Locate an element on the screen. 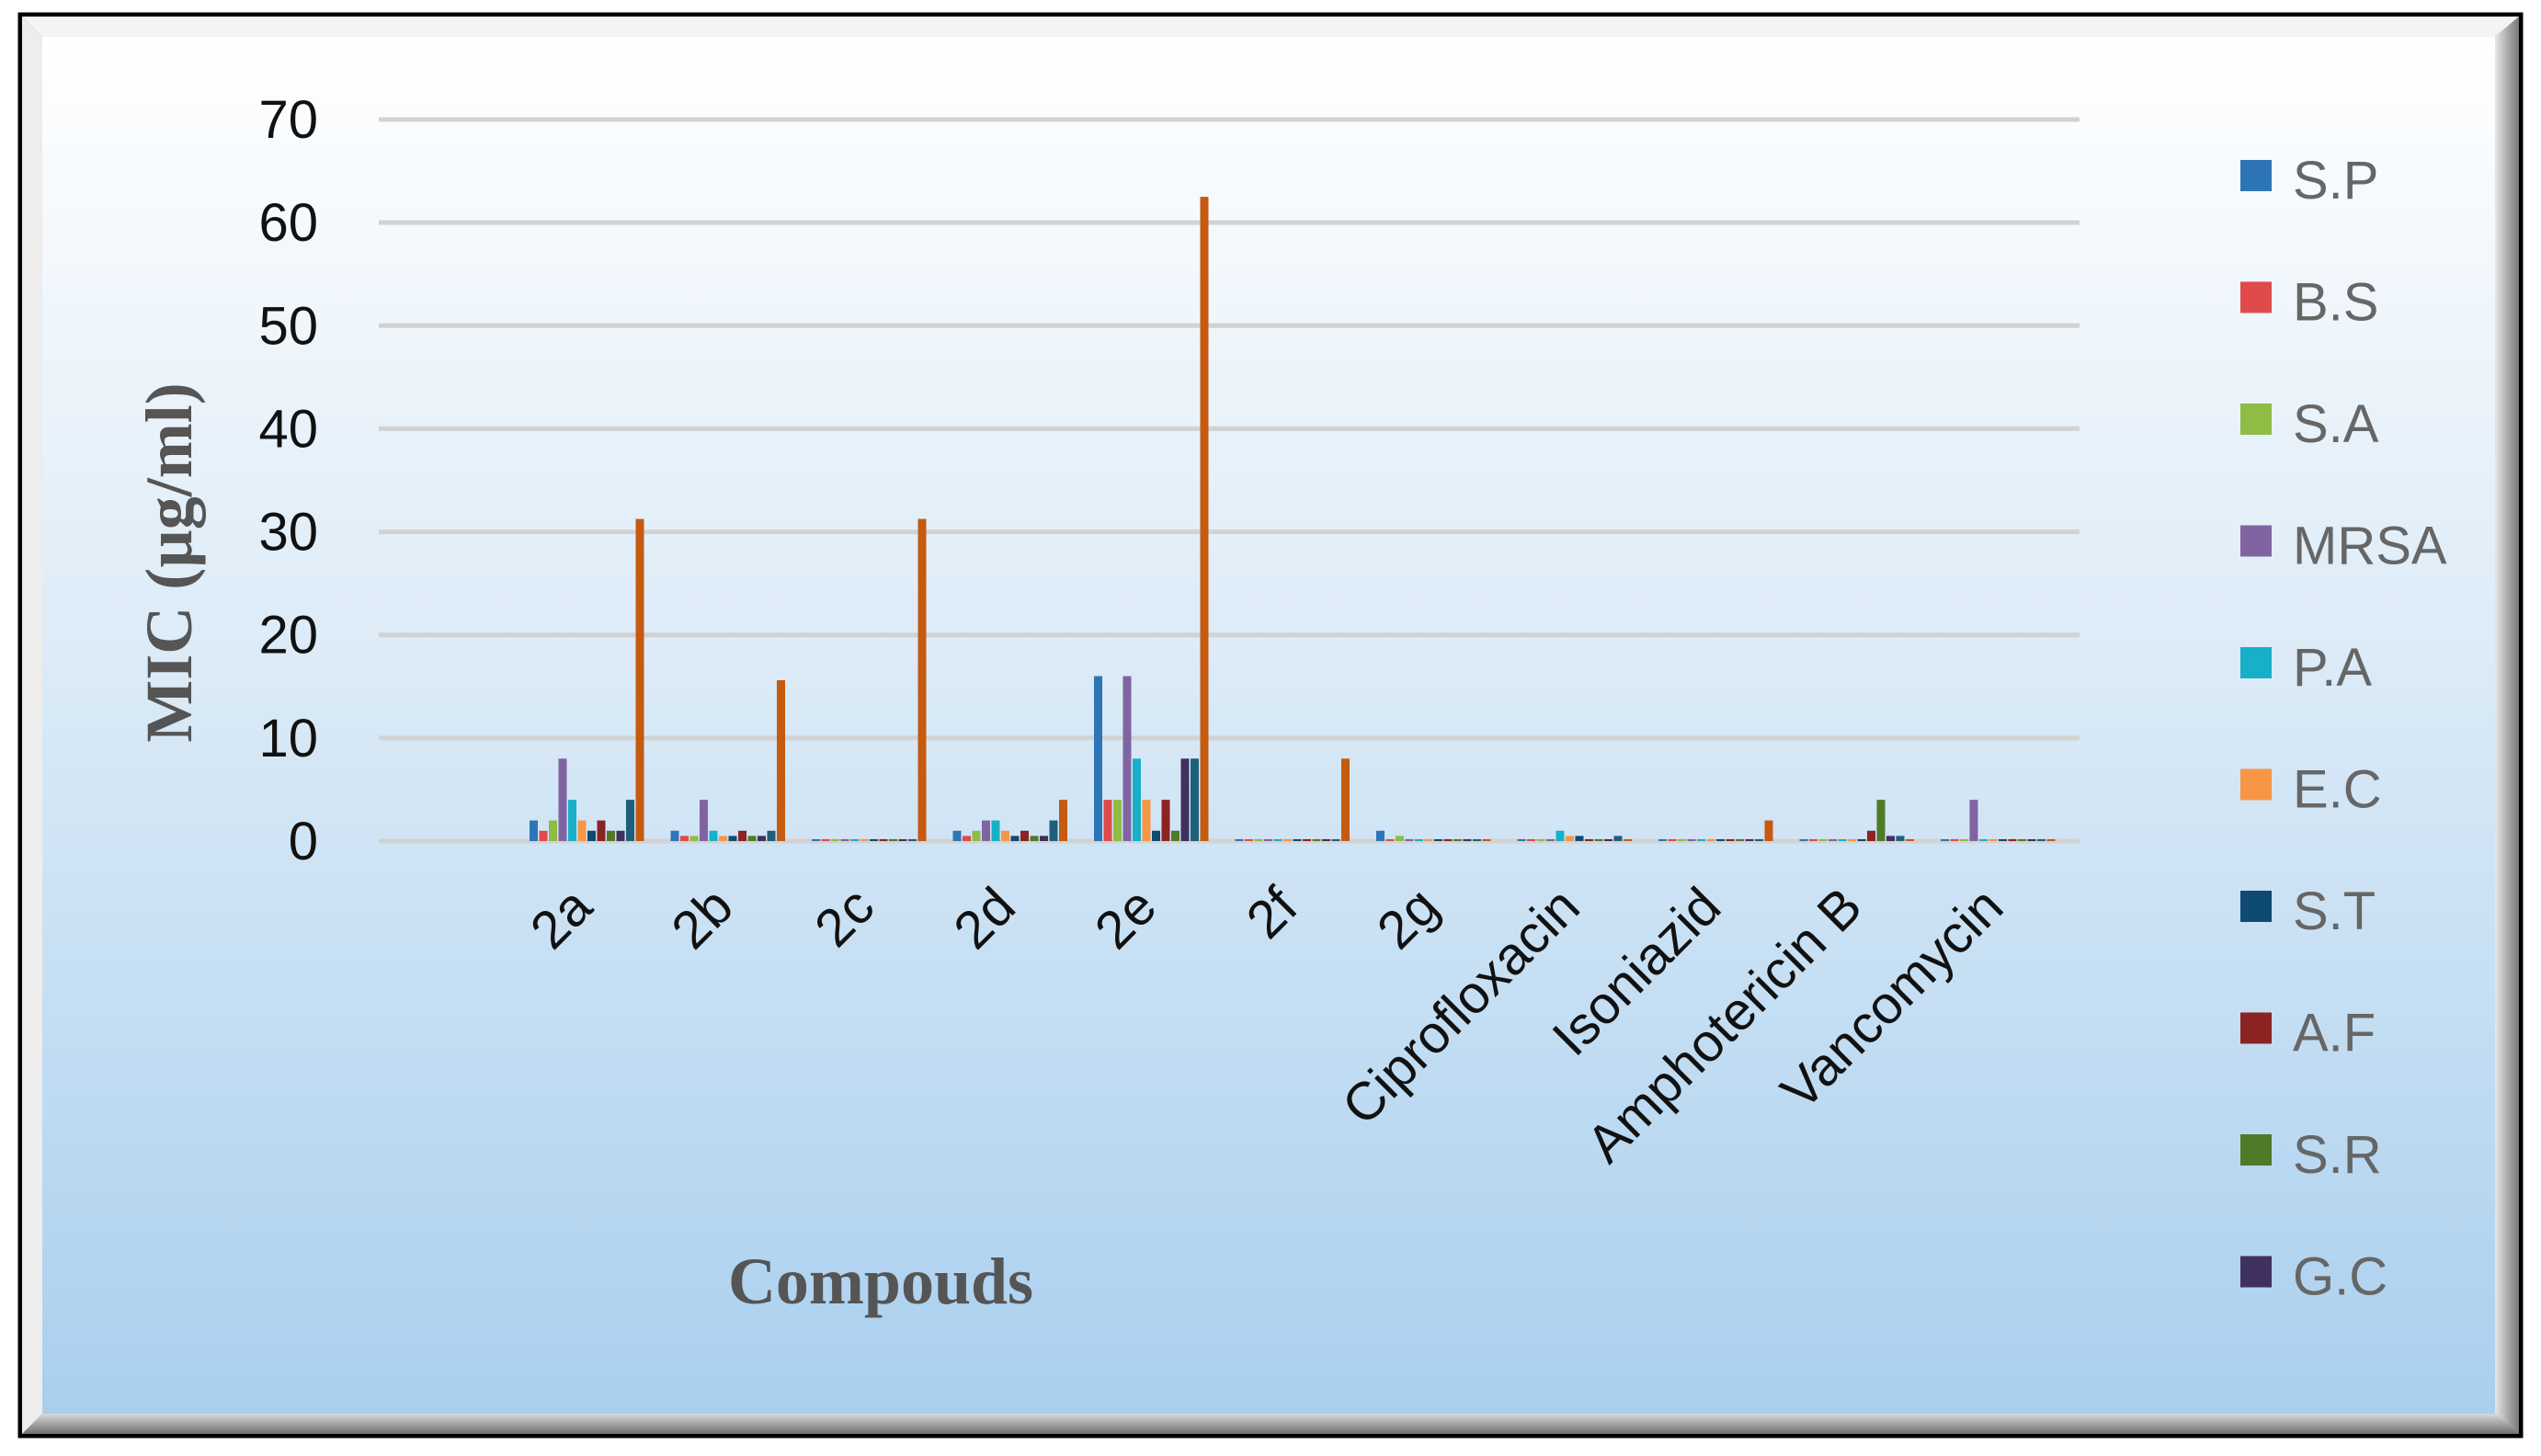 This screenshot has width=2541, height=1456. y-tick-label: 20 is located at coordinates (288, 635).